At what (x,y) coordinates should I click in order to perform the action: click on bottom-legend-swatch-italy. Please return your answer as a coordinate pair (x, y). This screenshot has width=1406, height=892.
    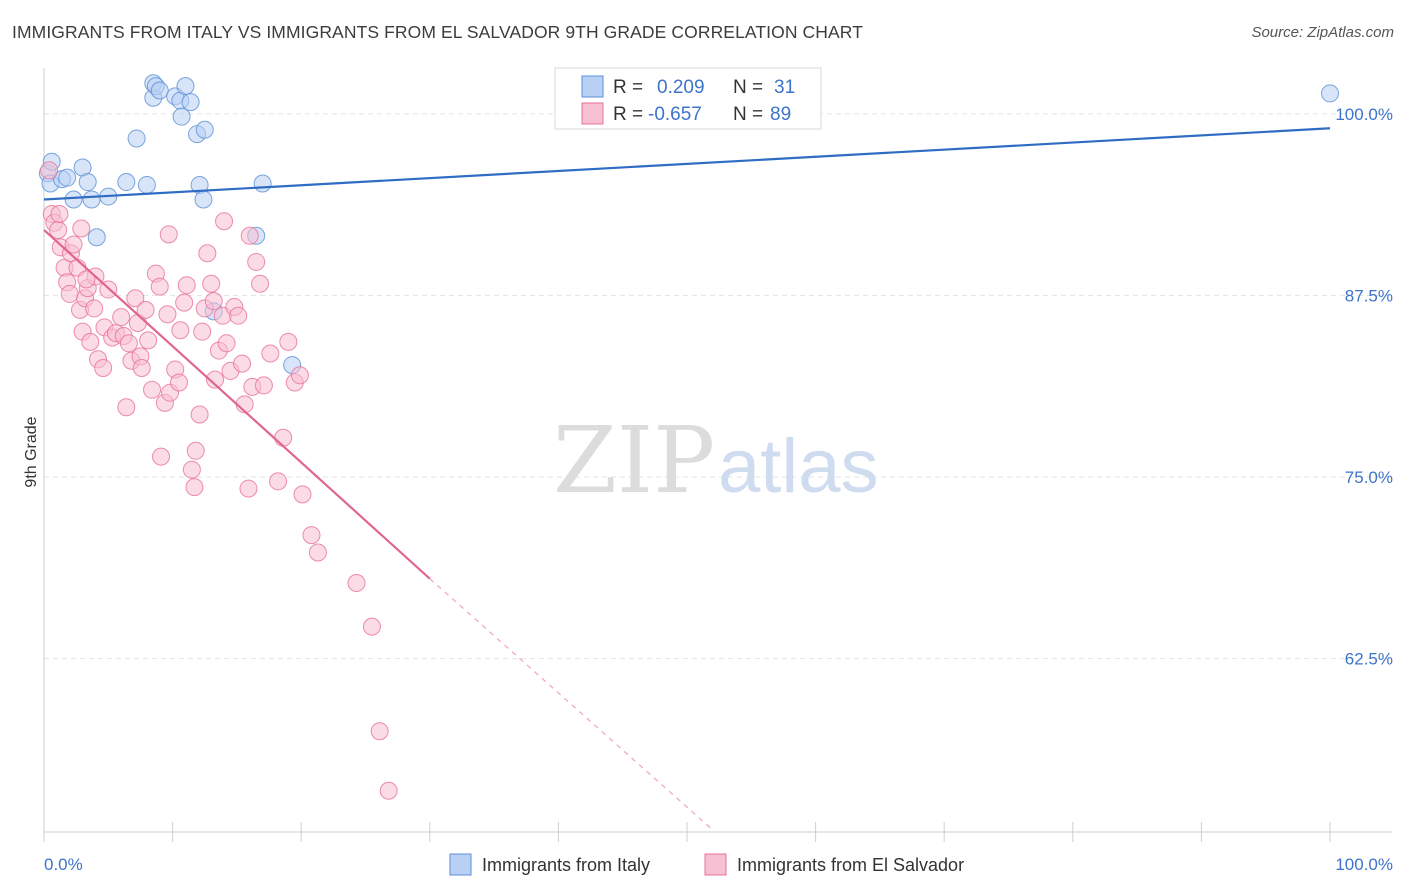
    Looking at the image, I should click on (460, 864).